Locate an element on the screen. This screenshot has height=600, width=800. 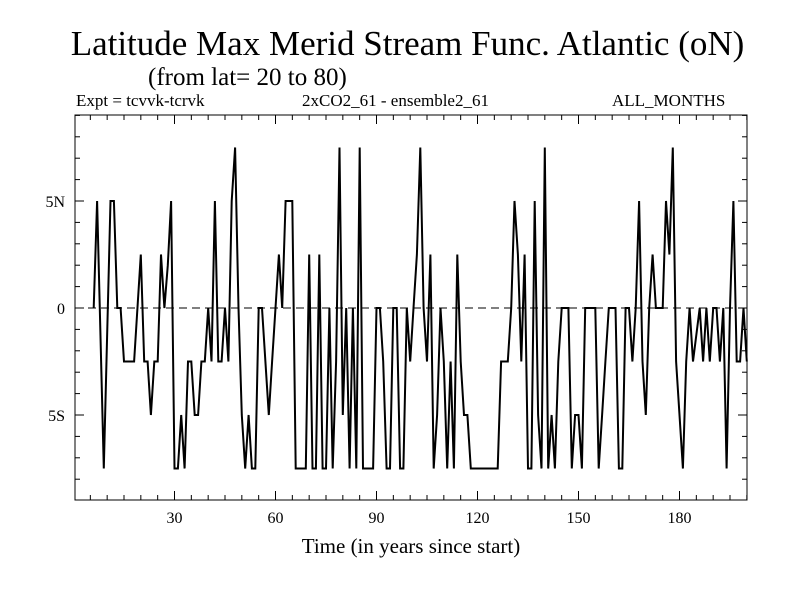
y-tick-label: 5S is located at coordinates (56, 416).